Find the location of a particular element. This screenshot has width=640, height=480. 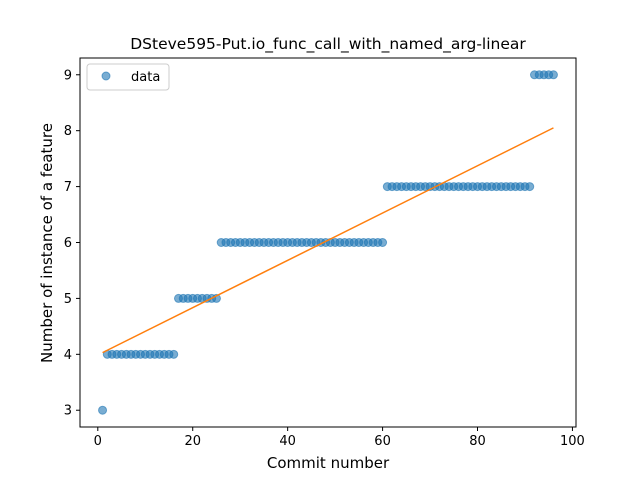

x-tick-label: 100 is located at coordinates (572, 441).